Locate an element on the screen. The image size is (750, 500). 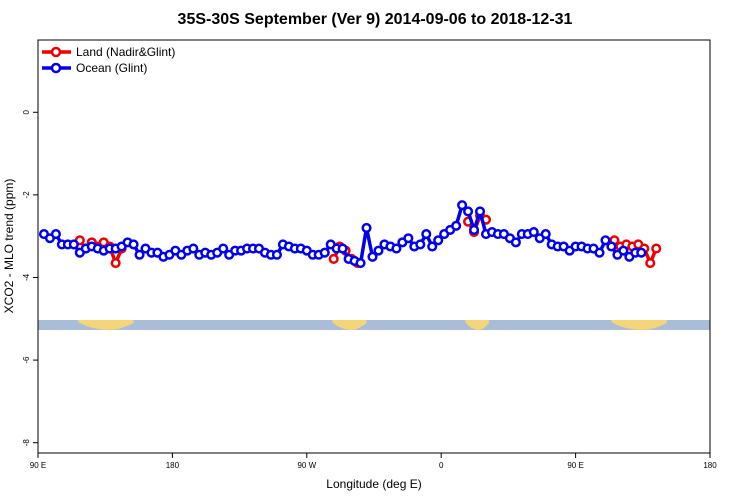
y-tick-label: -4 is located at coordinates (26, 277).